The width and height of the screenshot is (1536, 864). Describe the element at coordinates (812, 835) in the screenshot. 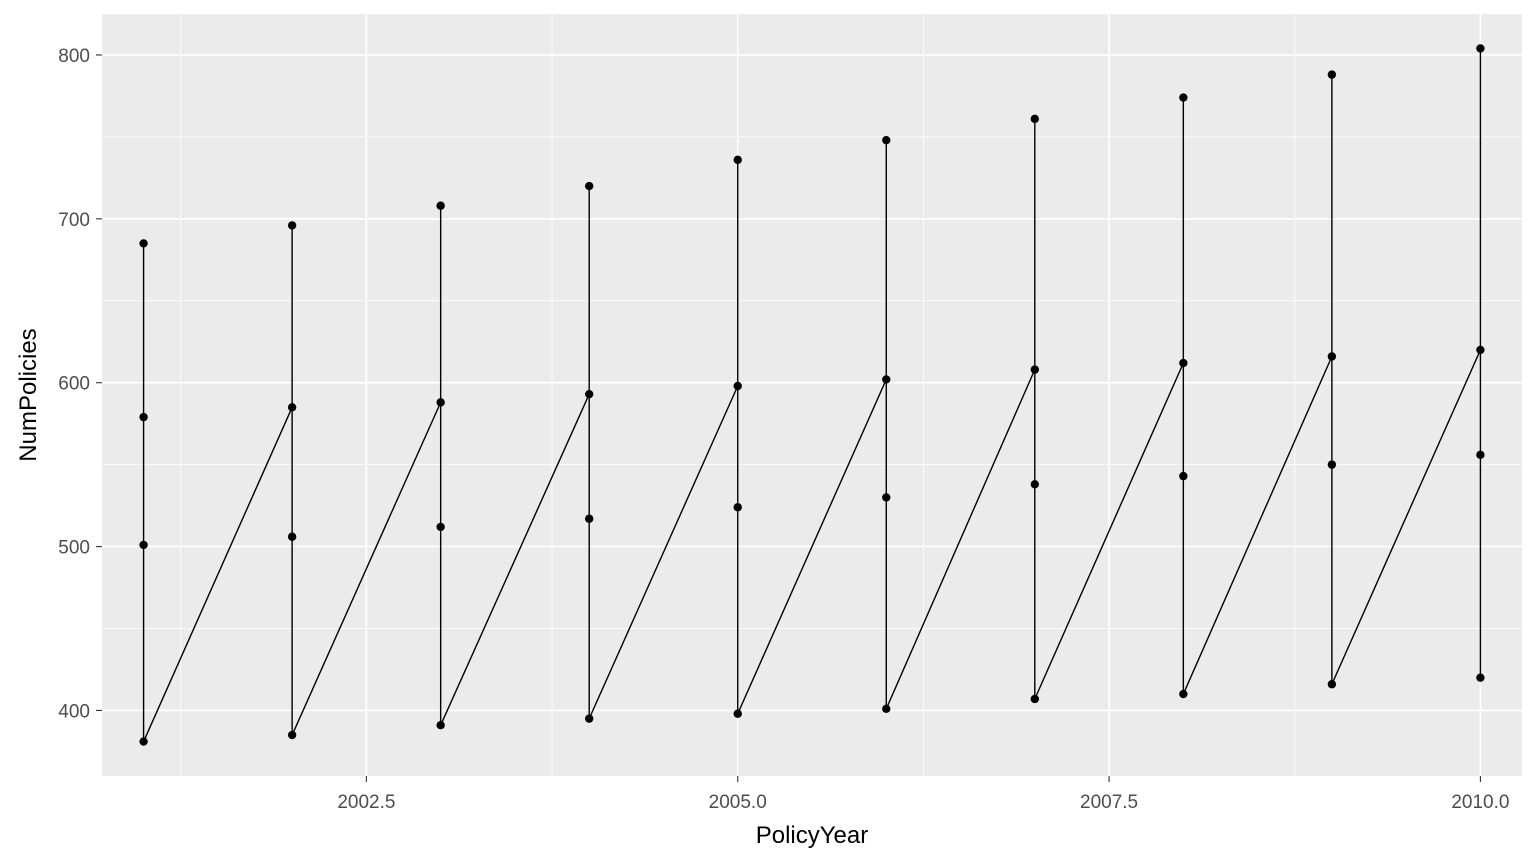

I see `x-axis-title: PolicyYear` at that location.